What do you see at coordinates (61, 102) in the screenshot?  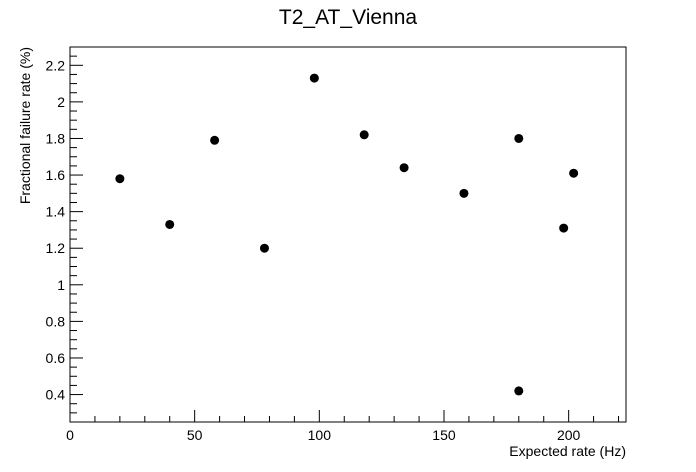 I see `y-tick-label: 2` at bounding box center [61, 102].